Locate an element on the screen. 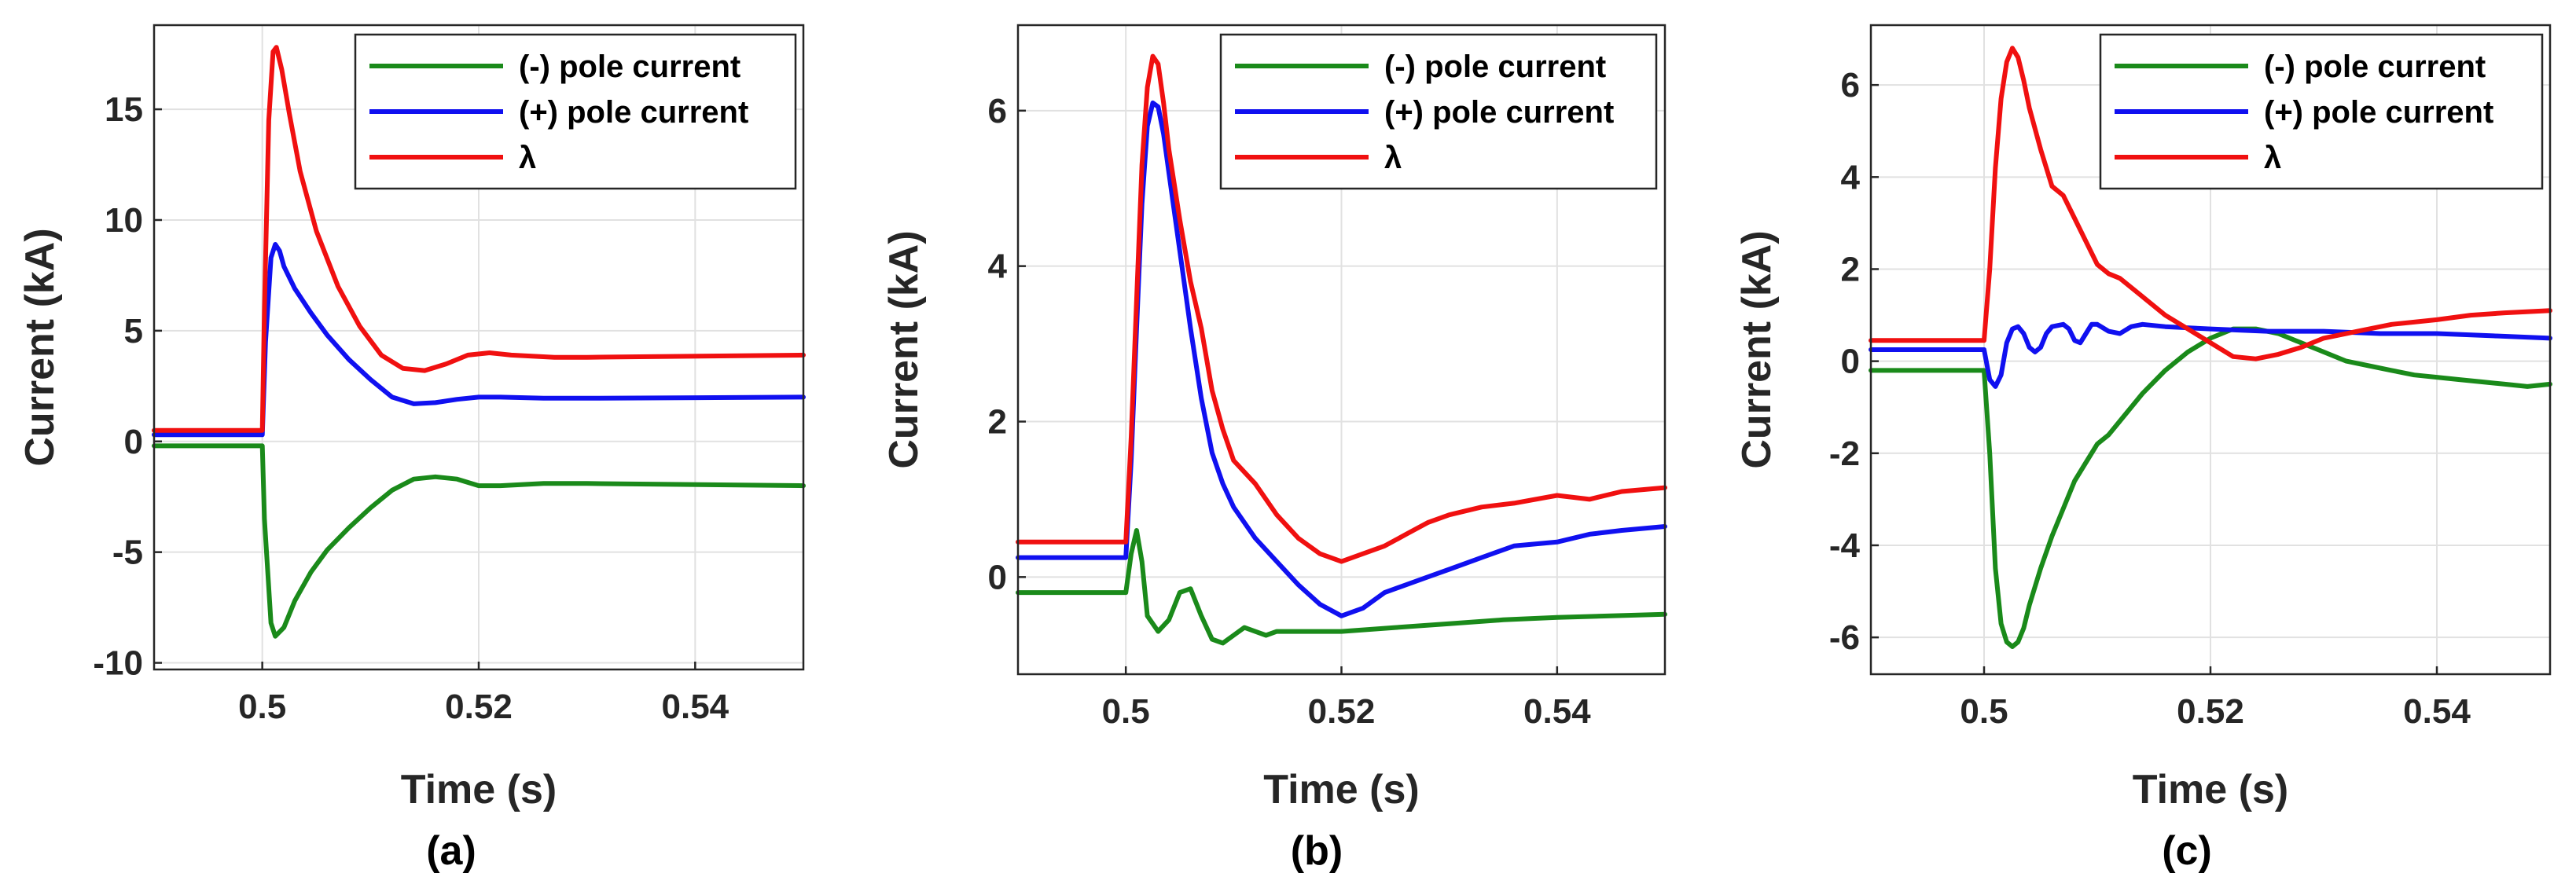  legend-label-lambda-c: λ is located at coordinates (2272, 158).